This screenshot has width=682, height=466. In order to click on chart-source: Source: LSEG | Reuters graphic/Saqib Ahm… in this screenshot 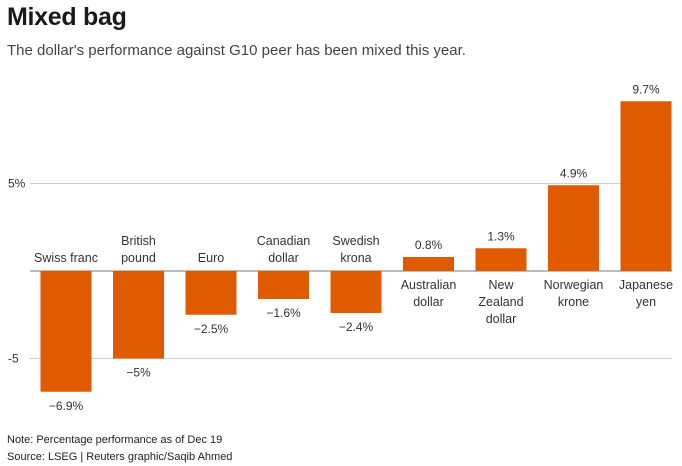, I will do `click(120, 457)`.